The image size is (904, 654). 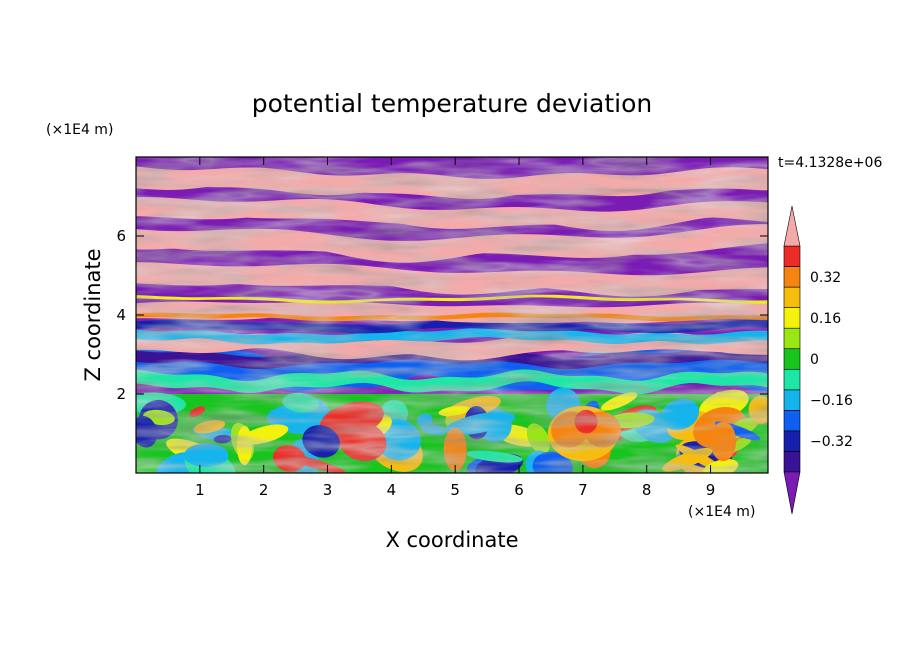 I want to click on x-tick-label: 8, so click(x=647, y=490).